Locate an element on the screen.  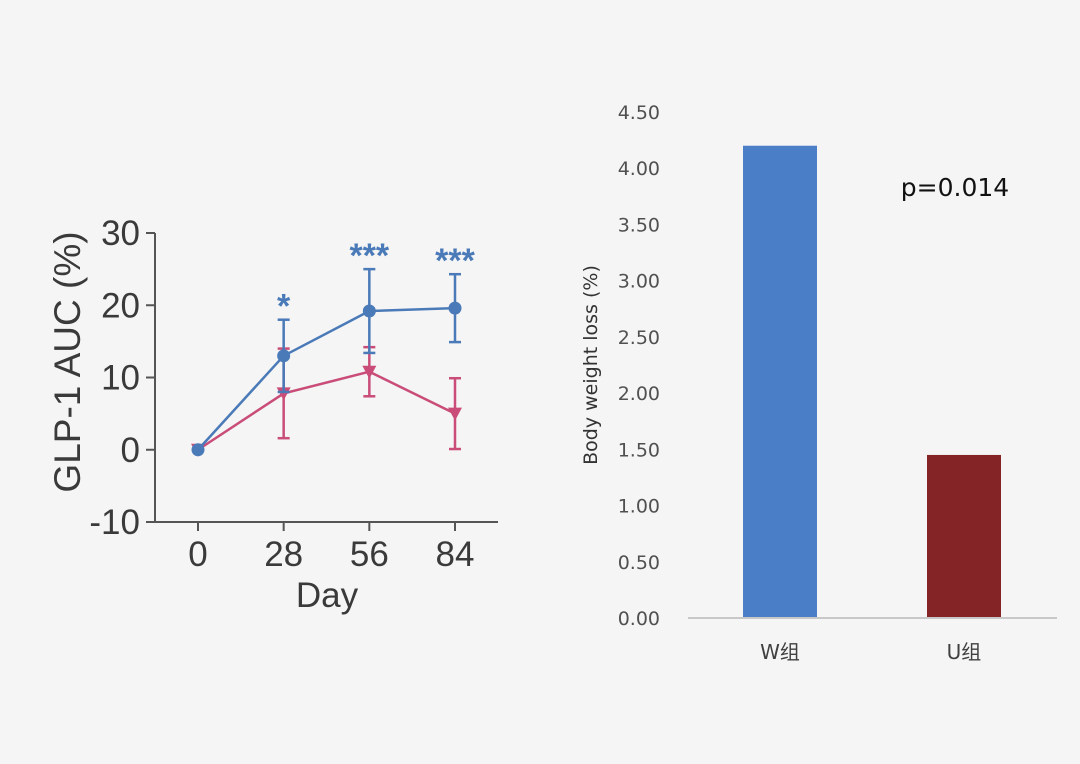
y-tick-label: 10 is located at coordinates (120, 378).